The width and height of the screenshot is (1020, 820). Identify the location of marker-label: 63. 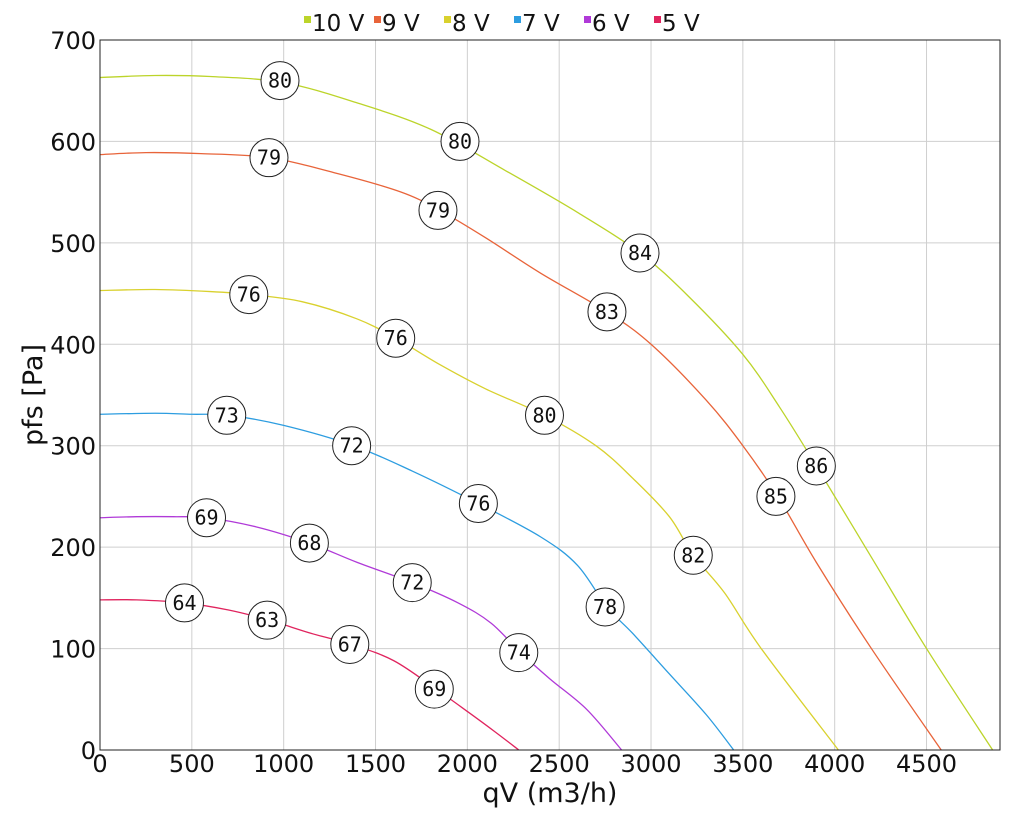
(267, 620).